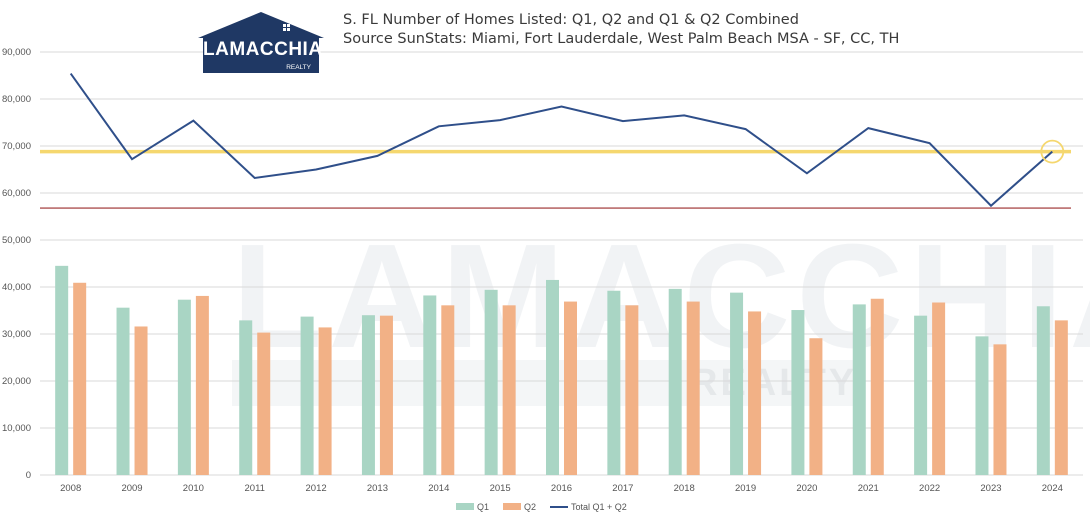 This screenshot has height=516, width=1090. Describe the element at coordinates (28, 475) in the screenshot. I see `y-tick-label: 0` at that location.